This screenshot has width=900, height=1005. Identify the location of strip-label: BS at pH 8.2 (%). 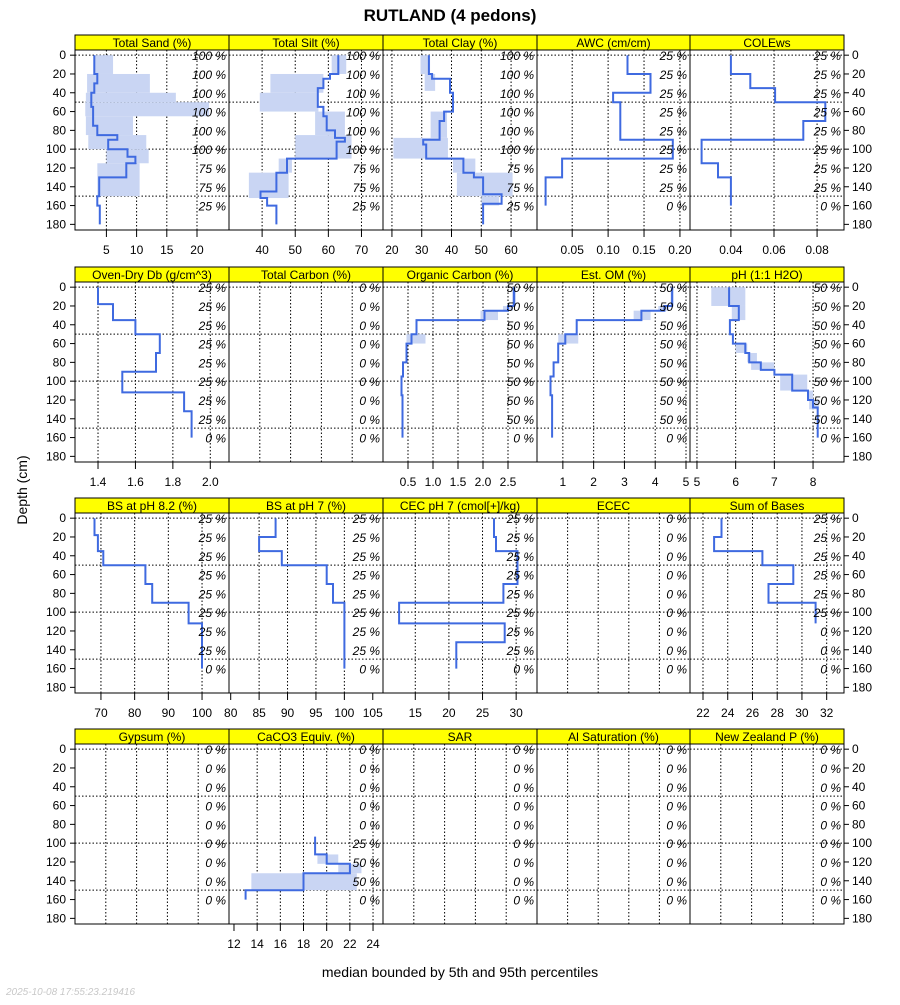
(152, 506).